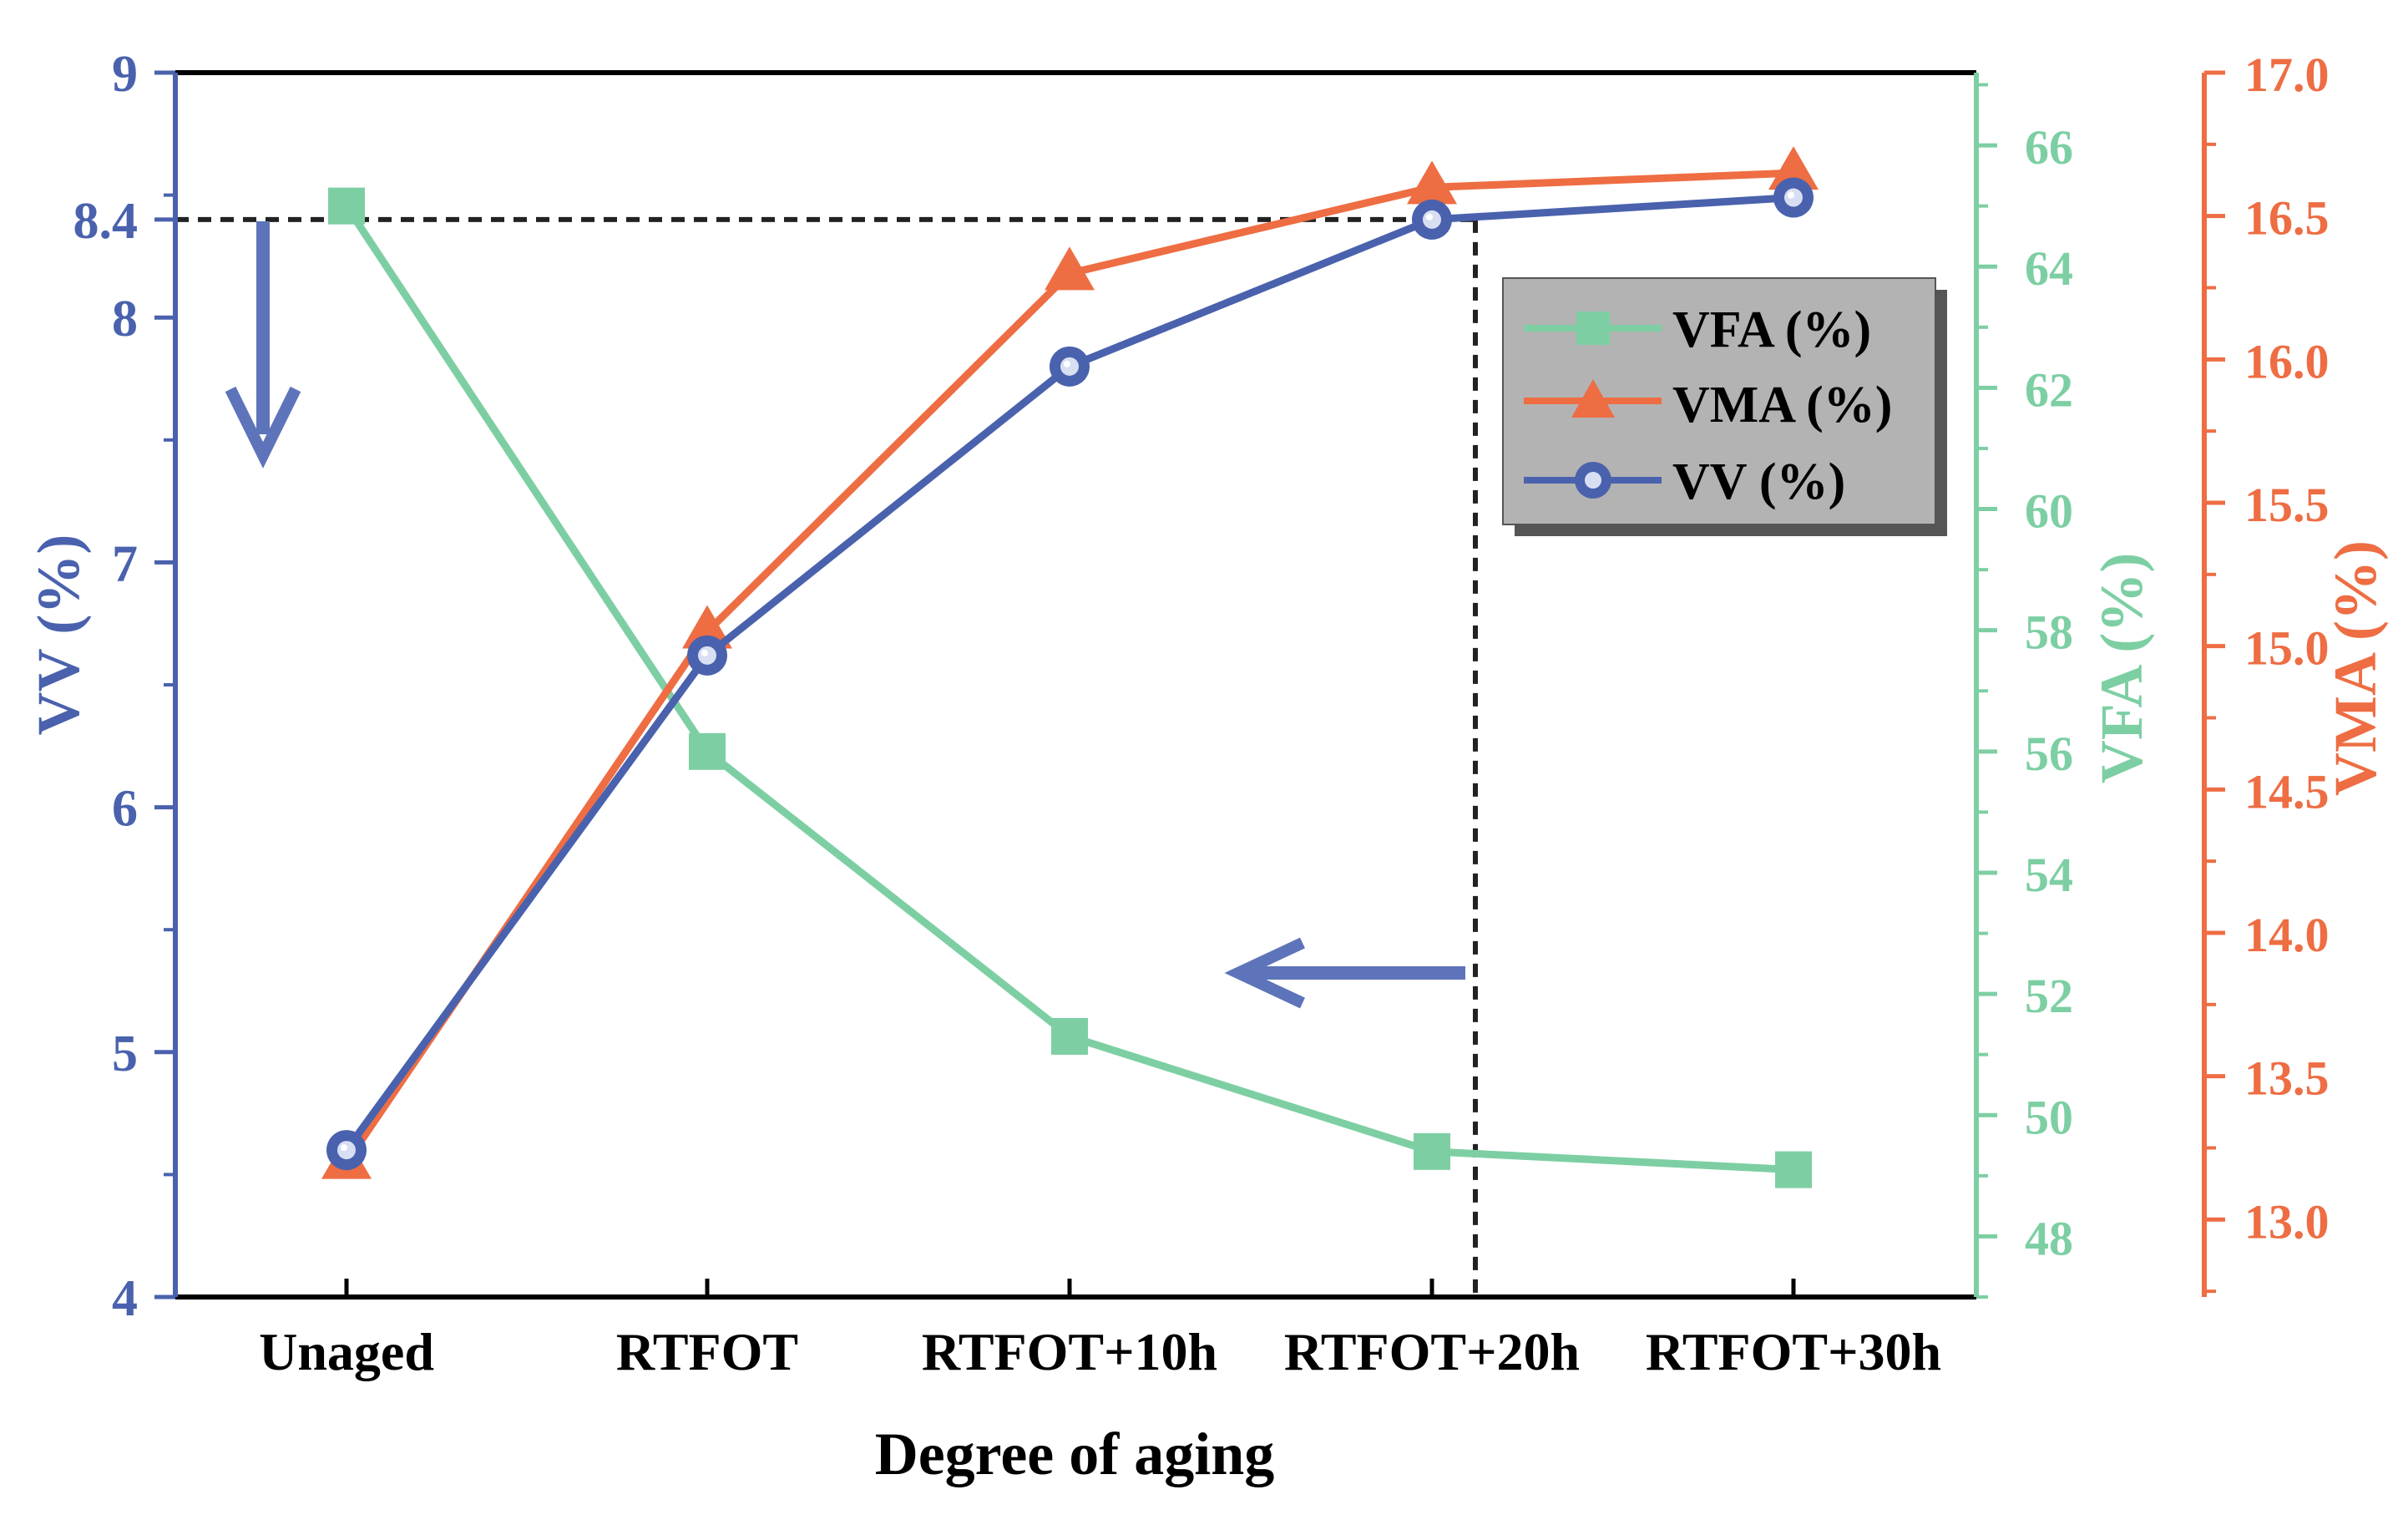  I want to click on vfa-axis-title: VFA (%), so click(2121, 668).